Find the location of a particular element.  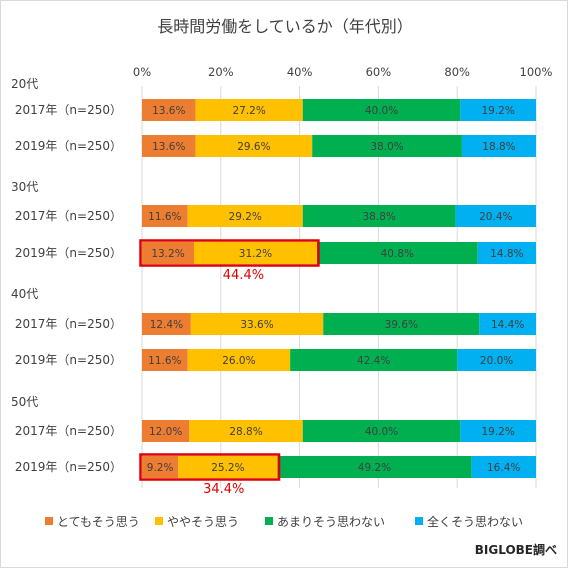

data-label: 14.4% is located at coordinates (507, 325).